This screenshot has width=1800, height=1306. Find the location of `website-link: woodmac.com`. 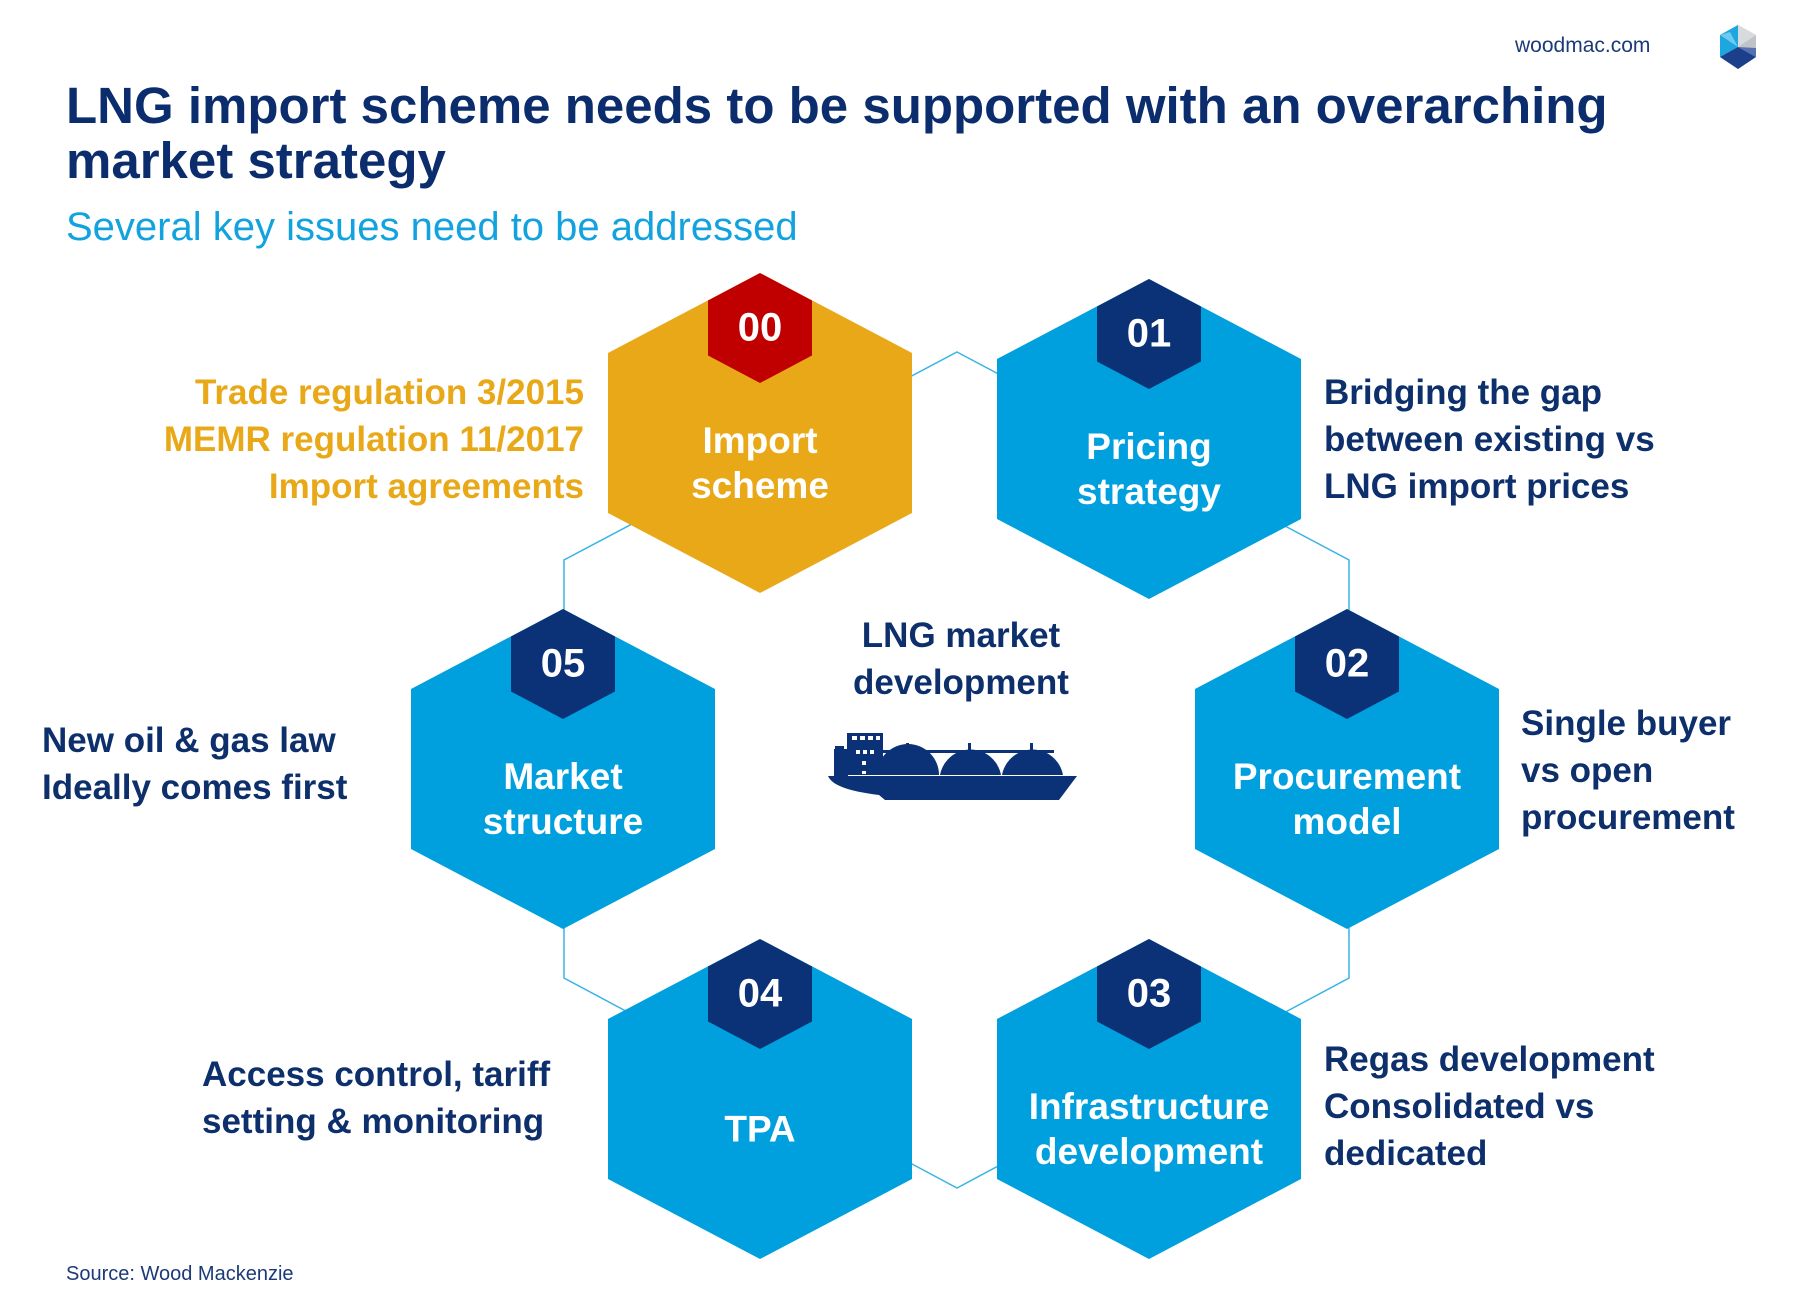

website-link: woodmac.com is located at coordinates (1583, 45).